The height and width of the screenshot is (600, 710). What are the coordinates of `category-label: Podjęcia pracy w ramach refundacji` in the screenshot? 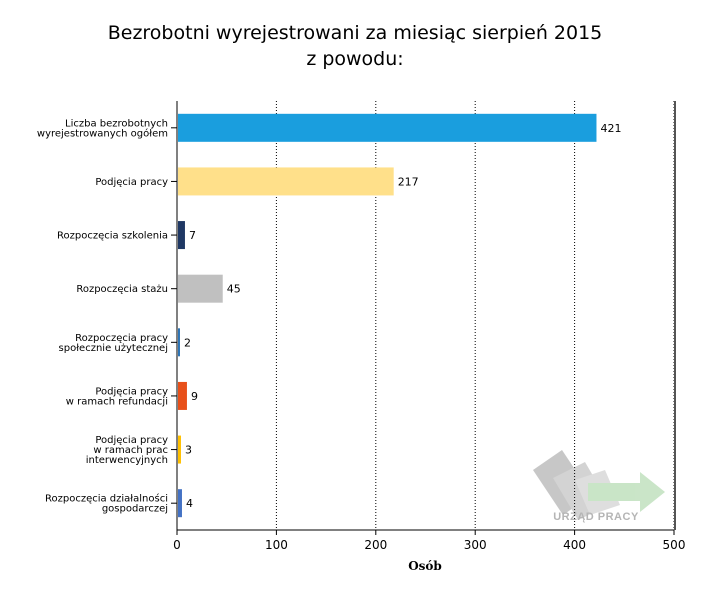 It's located at (117, 396).